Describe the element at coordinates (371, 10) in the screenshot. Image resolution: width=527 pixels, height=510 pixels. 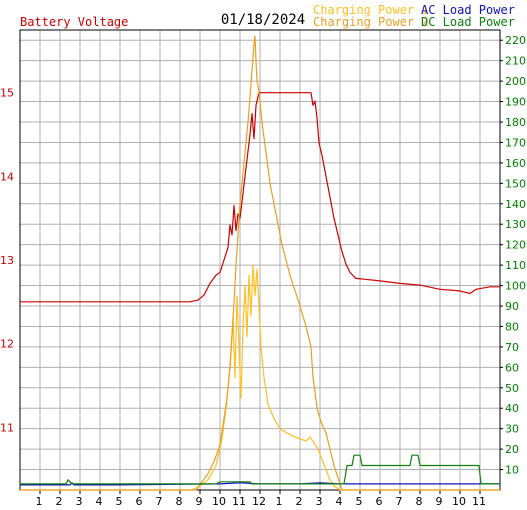
I see `legend-charging-power-1: Charging Power 1` at that location.